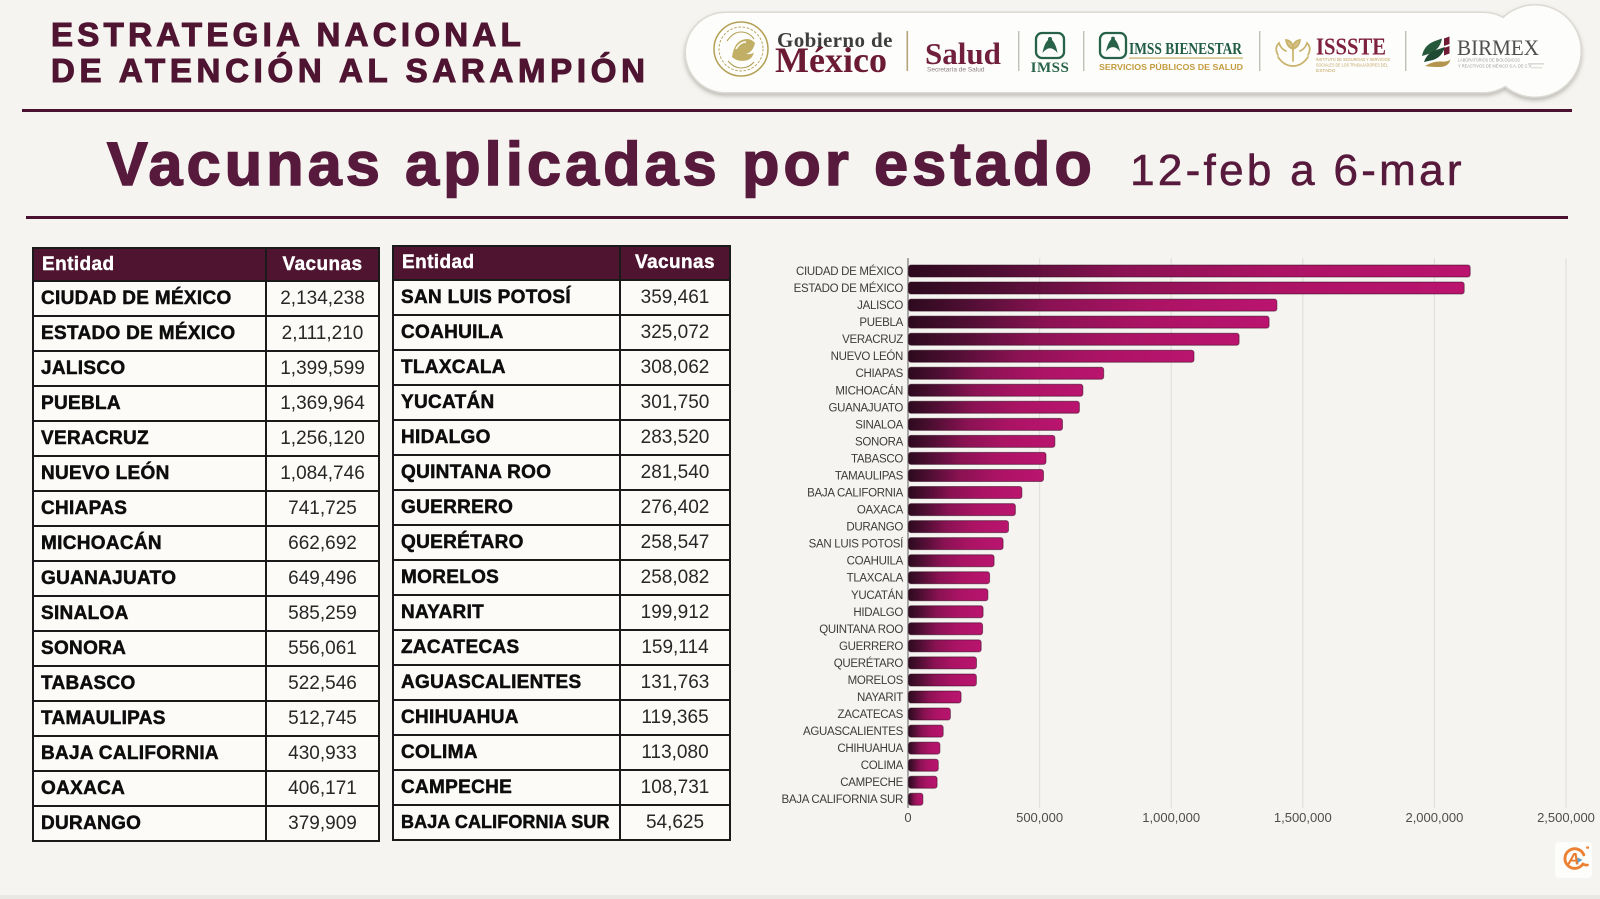 The width and height of the screenshot is (1600, 899). What do you see at coordinates (956, 70) in the screenshot?
I see `svg-text: Secretaría de Salud` at bounding box center [956, 70].